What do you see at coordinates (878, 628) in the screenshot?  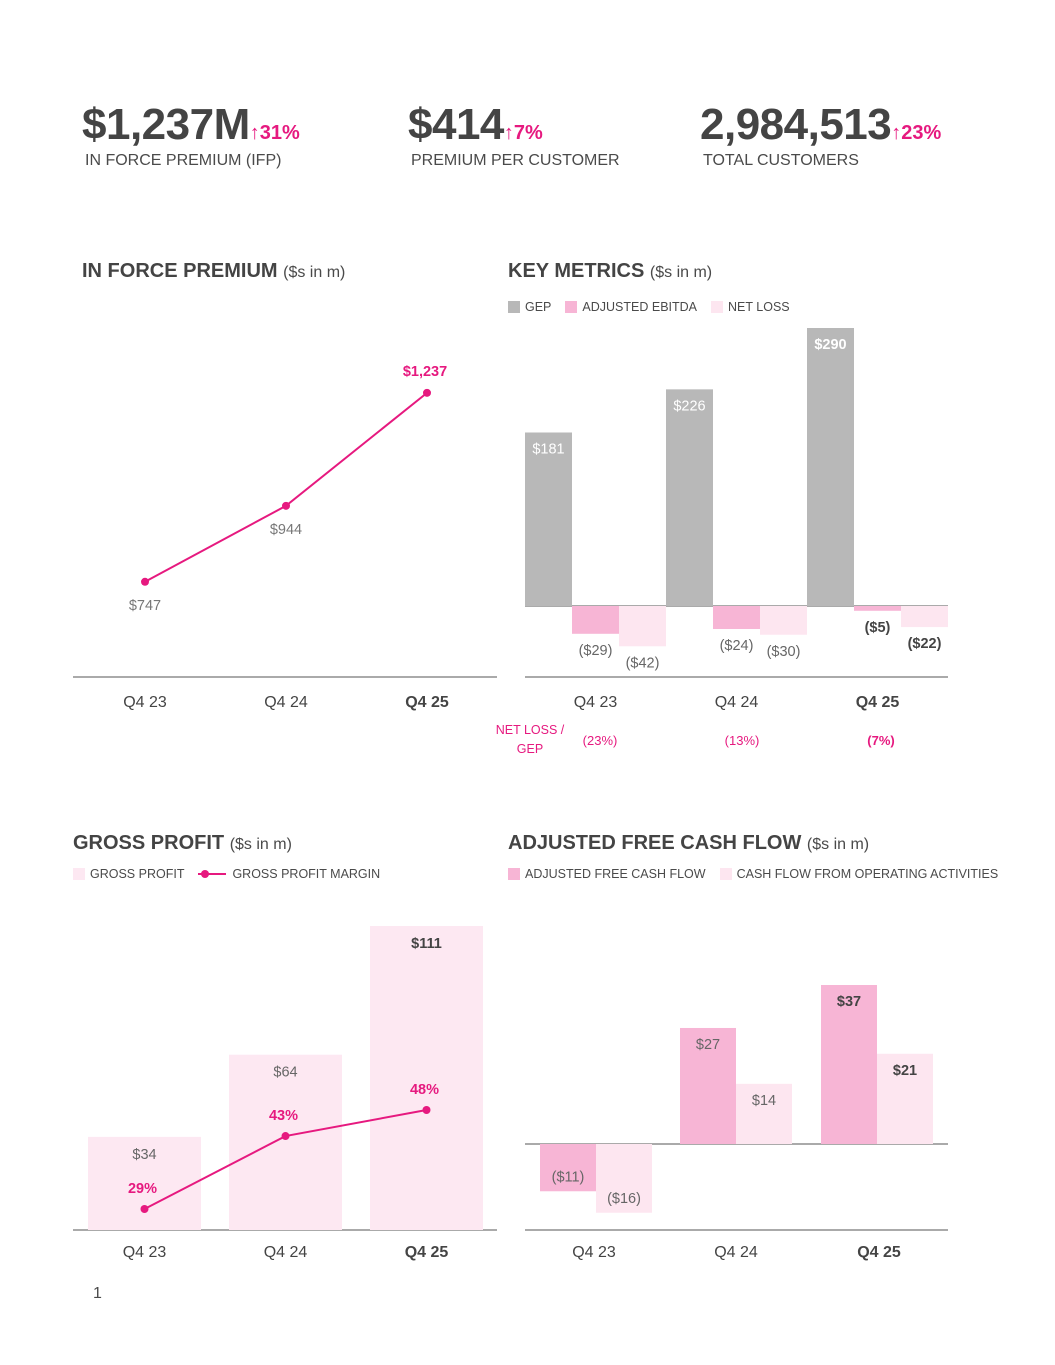 I see `bar-data-label: ($5)` at bounding box center [878, 628].